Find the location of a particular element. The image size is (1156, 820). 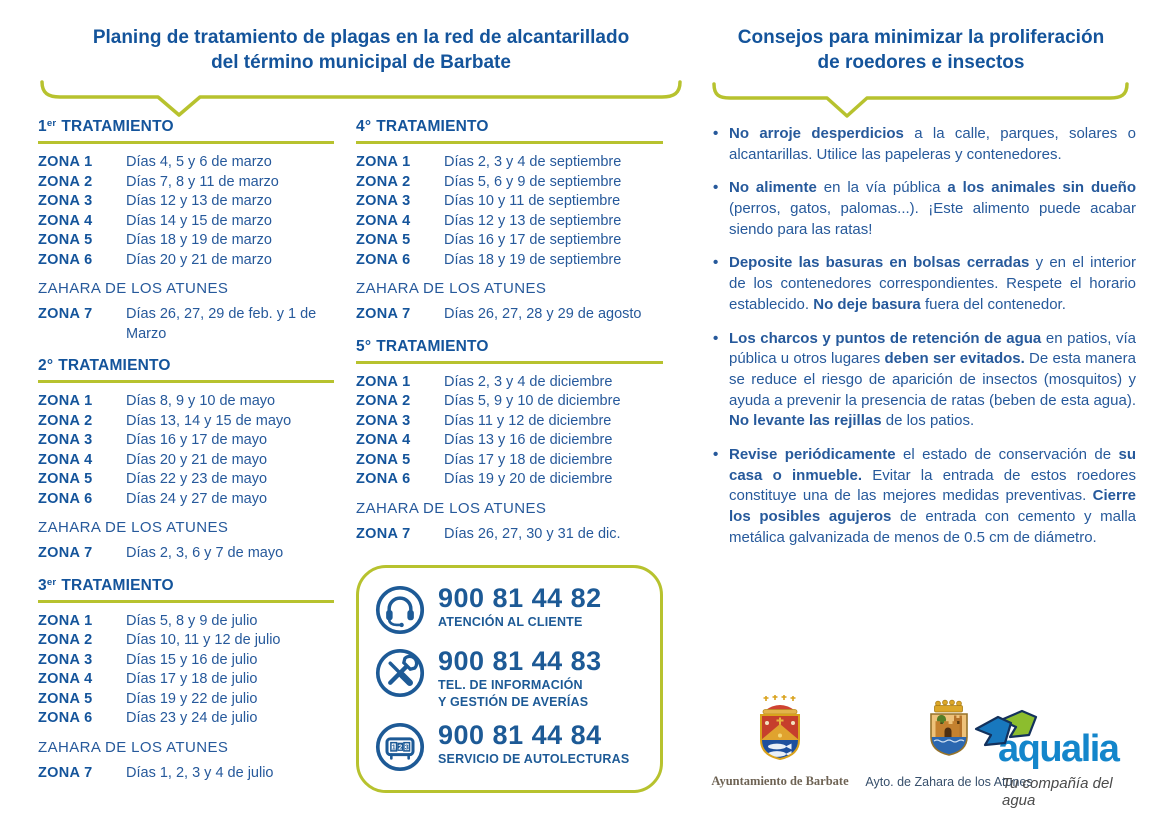

zone-dates: Días 22 y 23 de mayo is located at coordinates (197, 479).